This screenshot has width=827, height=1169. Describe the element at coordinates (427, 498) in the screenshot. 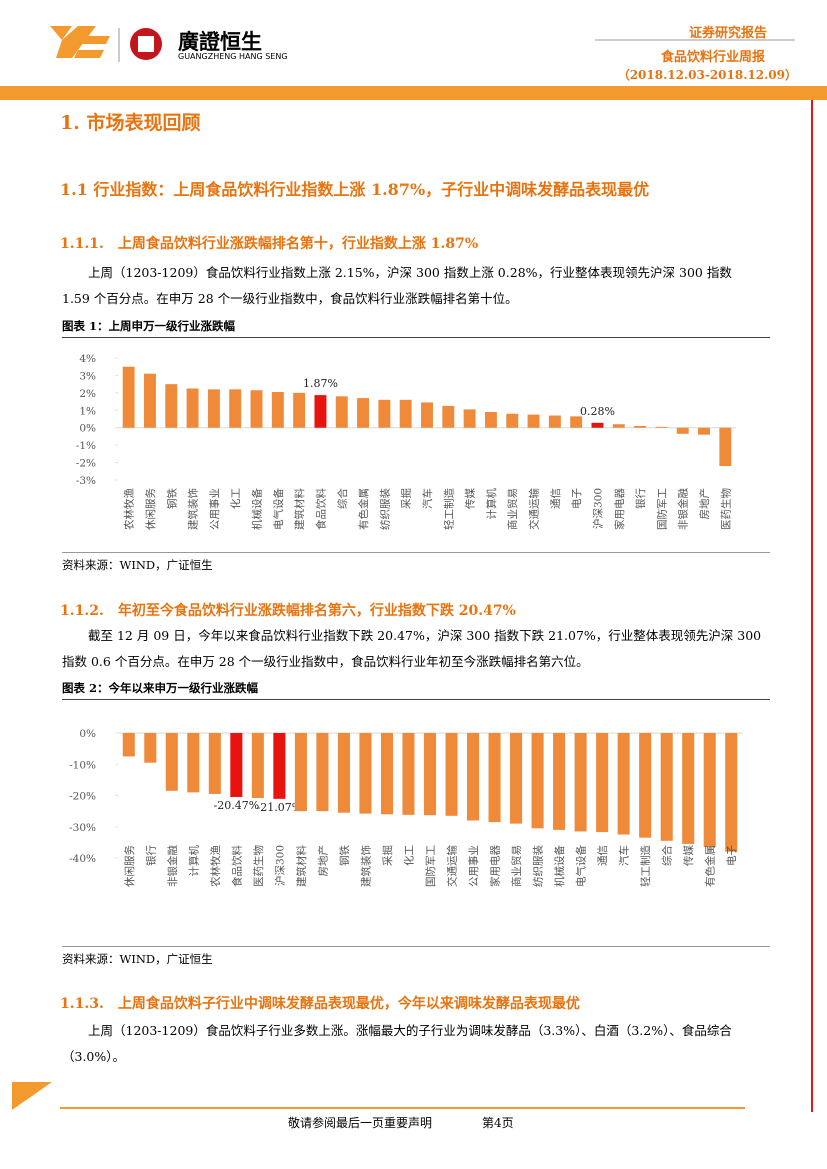

I see `x-tick-label: 汽车` at that location.